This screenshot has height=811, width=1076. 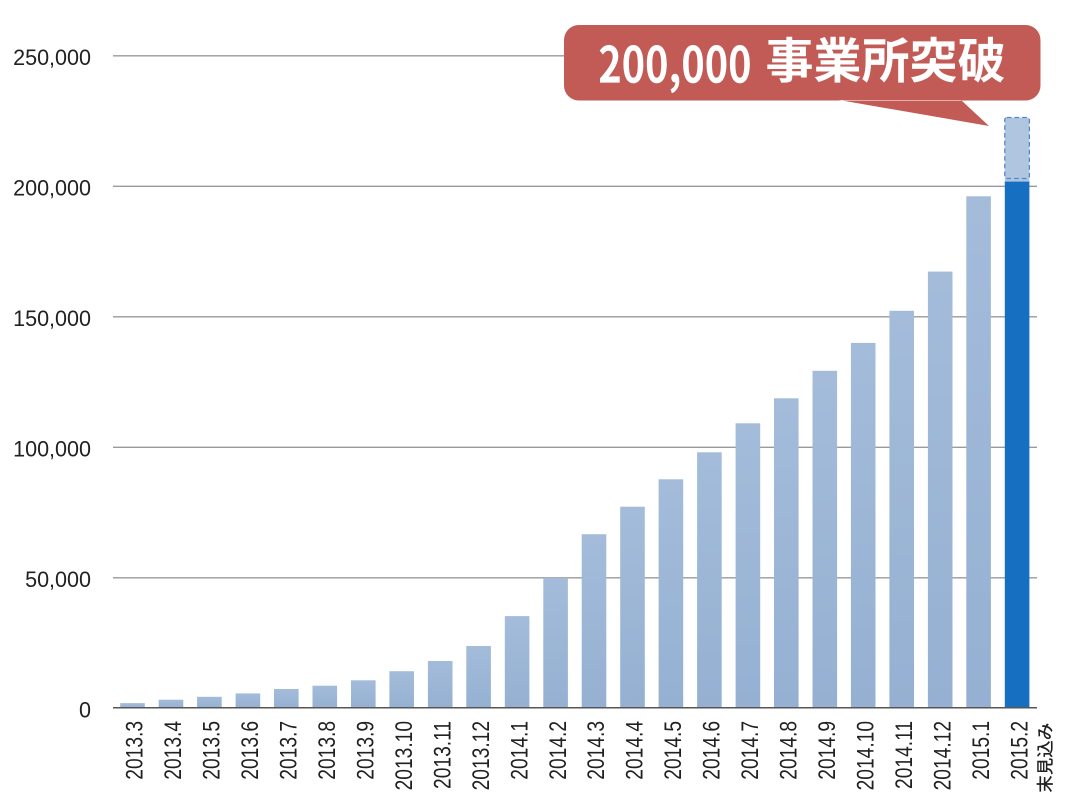 I want to click on svg-text: 150,000, so click(x=52, y=318).